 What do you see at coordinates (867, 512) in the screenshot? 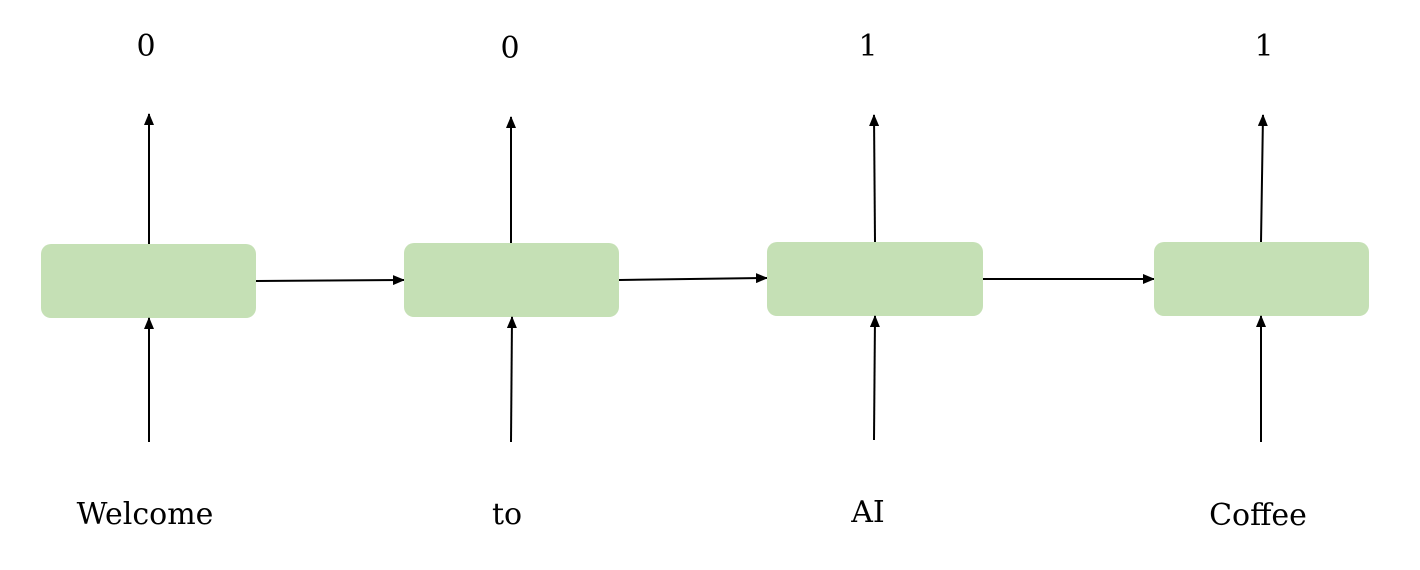
I see `input-label: AI` at bounding box center [867, 512].